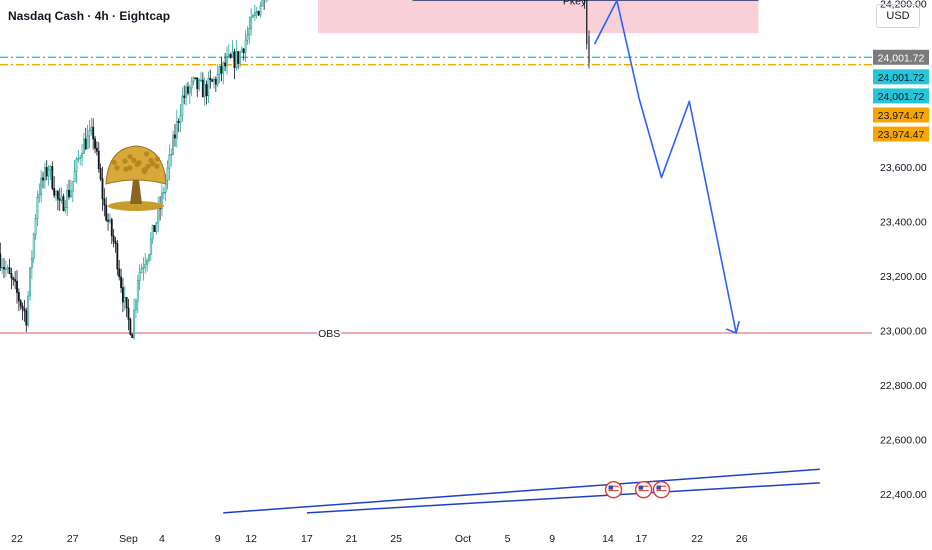 Image resolution: width=932 pixels, height=550 pixels. I want to click on tree-base, so click(136, 206).